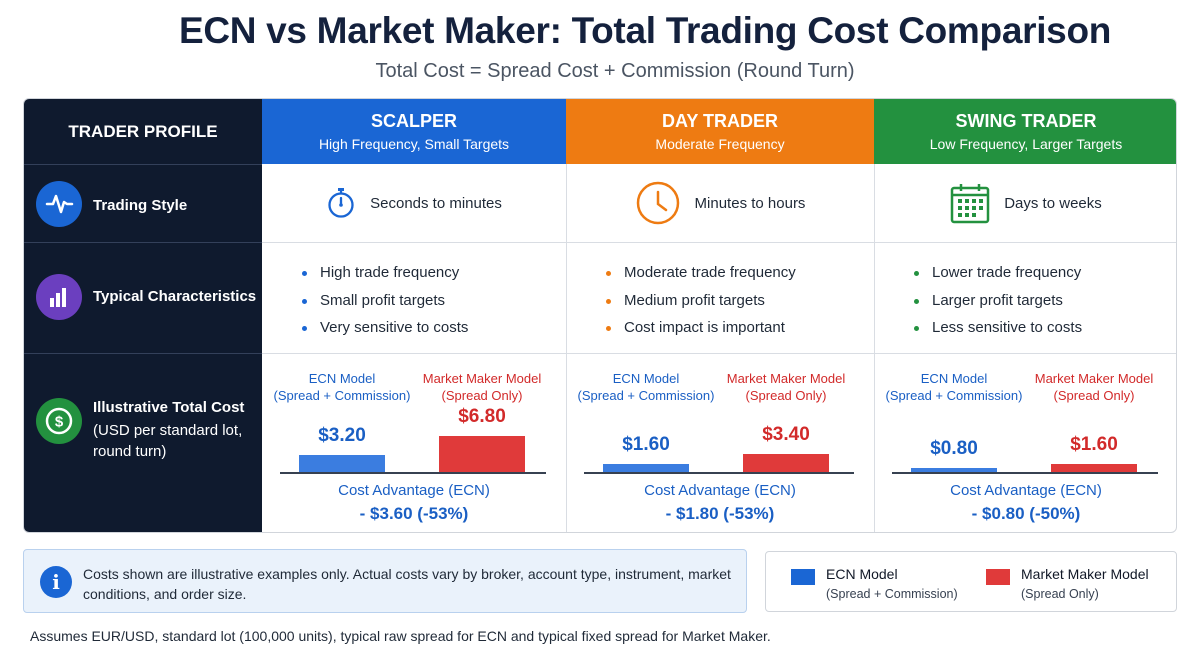 Image resolution: width=1200 pixels, height=658 pixels. What do you see at coordinates (954, 448) in the screenshot?
I see `ecn-value-label: $0.80` at bounding box center [954, 448].